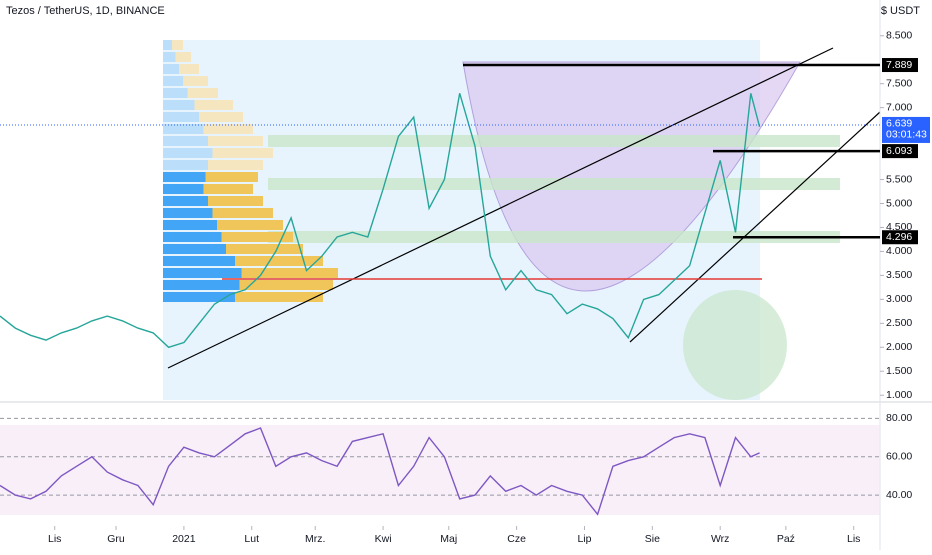 This screenshot has width=932, height=555. I want to click on y-tick-label: 60.00, so click(899, 457).